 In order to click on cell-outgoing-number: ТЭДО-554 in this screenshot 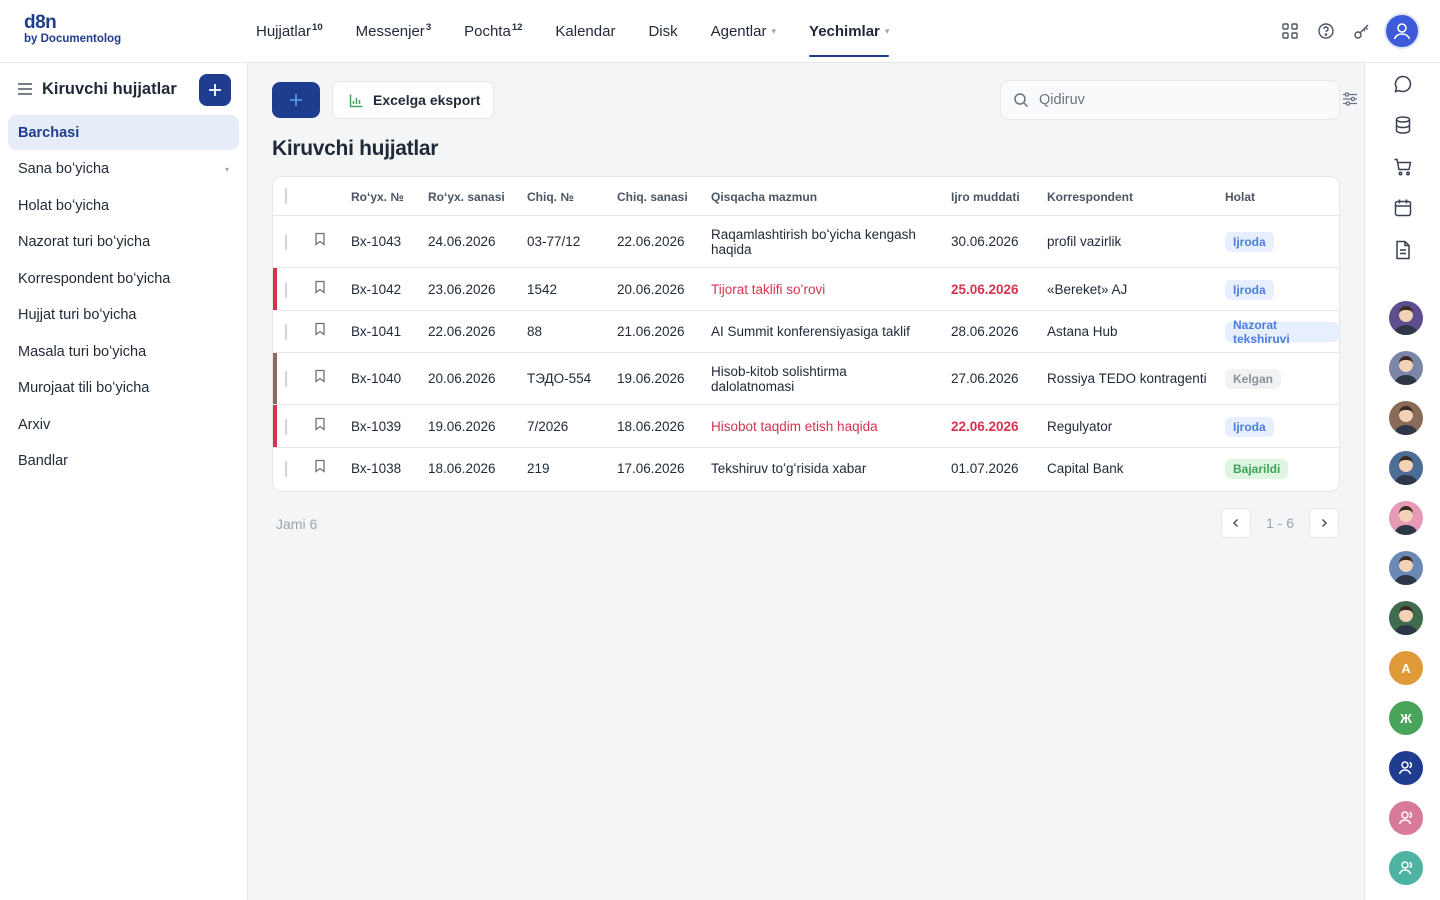, I will do `click(559, 378)`.